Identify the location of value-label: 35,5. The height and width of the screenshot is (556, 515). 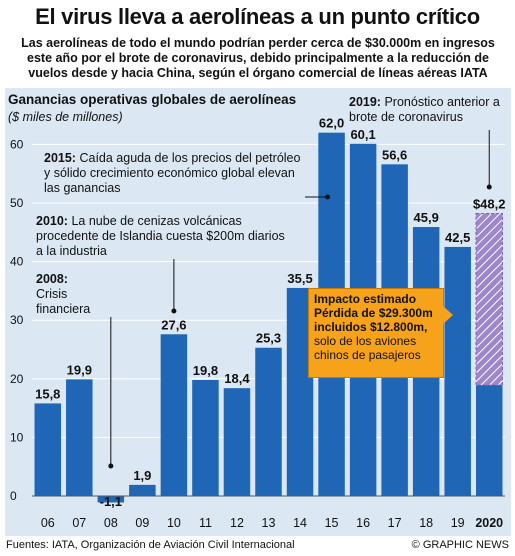
(299, 278).